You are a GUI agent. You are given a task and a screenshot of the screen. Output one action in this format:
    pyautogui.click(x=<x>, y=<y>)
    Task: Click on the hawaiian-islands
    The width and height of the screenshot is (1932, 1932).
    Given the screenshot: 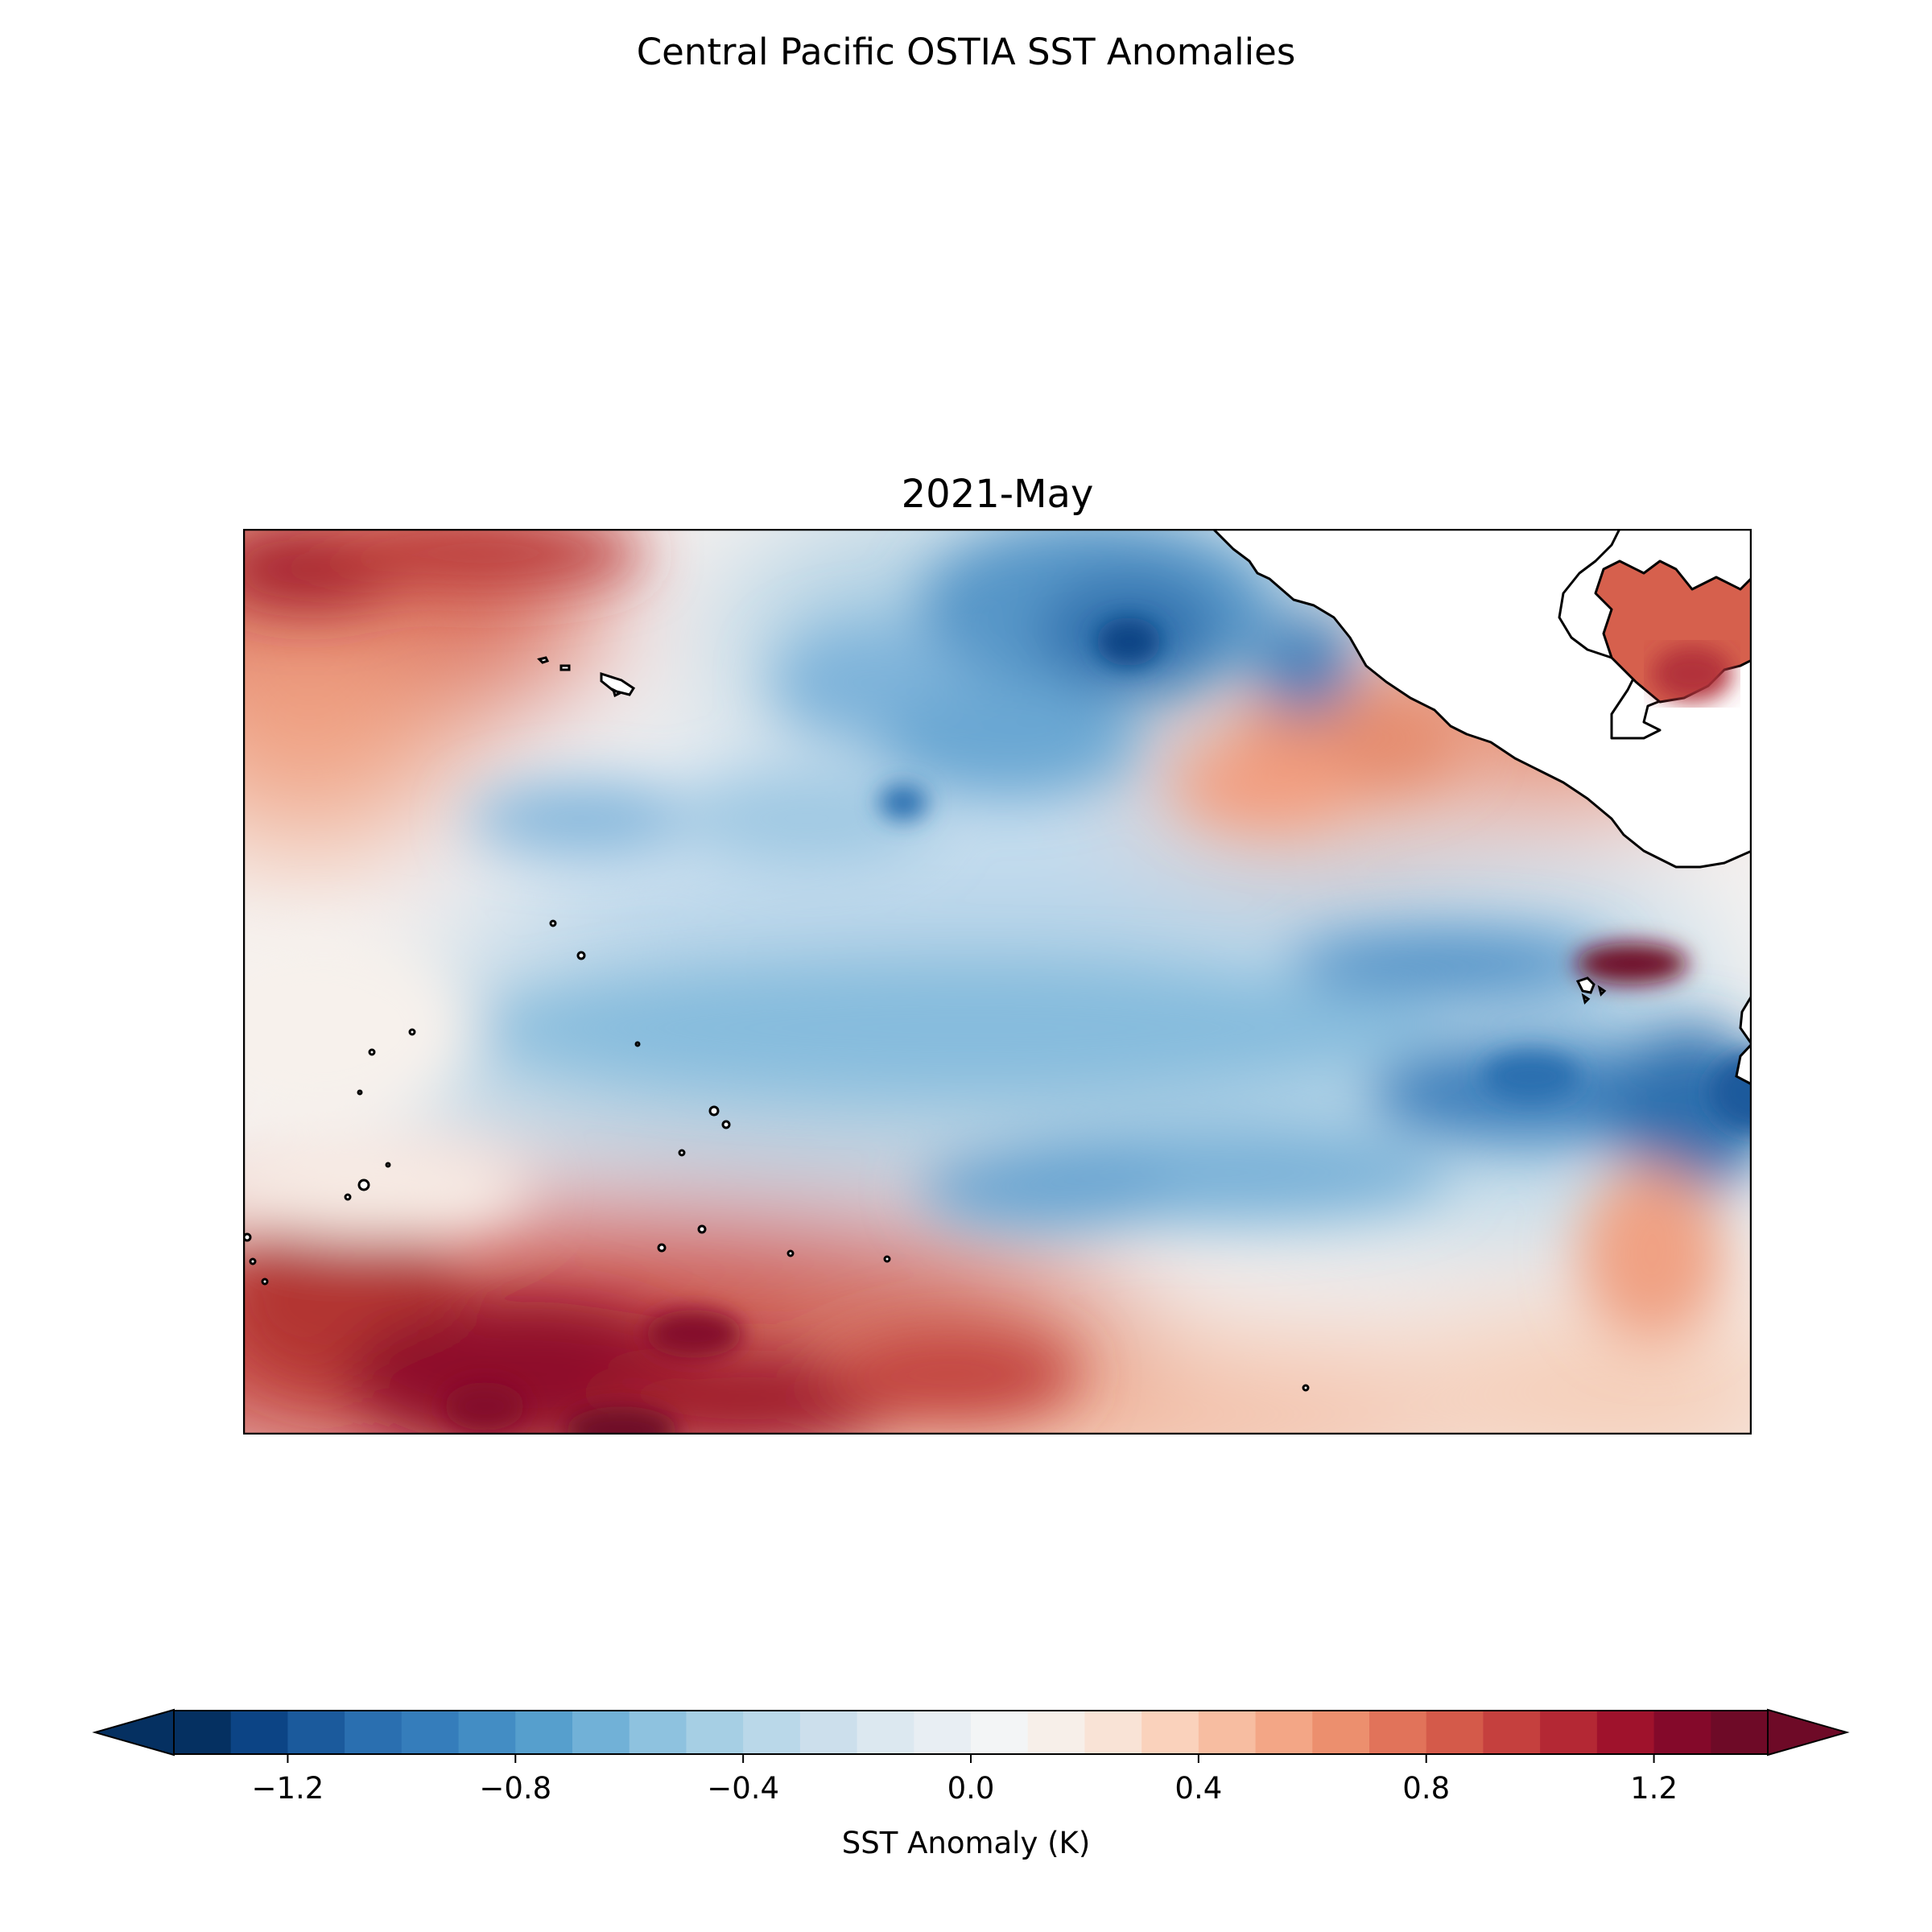 What is the action you would take?
    pyautogui.click(x=586, y=677)
    